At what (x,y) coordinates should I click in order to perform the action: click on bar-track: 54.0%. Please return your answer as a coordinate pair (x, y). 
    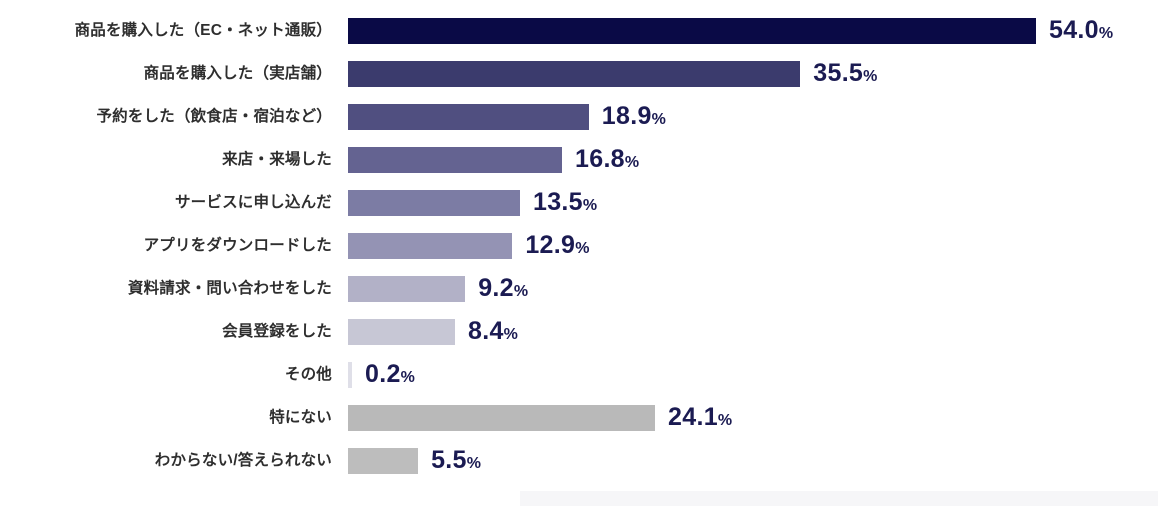
    Looking at the image, I should click on (753, 30).